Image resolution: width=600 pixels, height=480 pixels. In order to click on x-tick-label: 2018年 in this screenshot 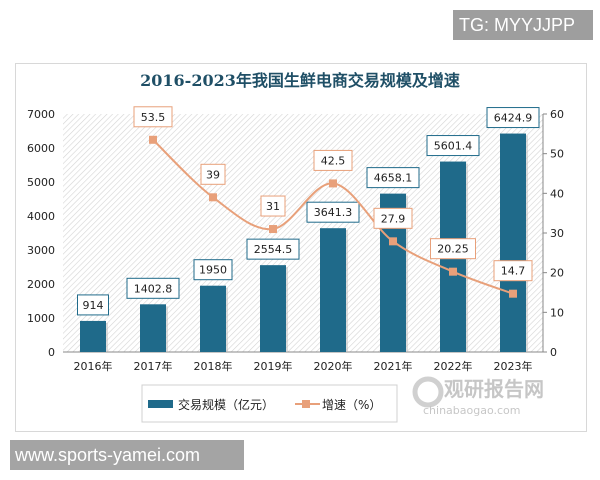, I will do `click(213, 366)`.